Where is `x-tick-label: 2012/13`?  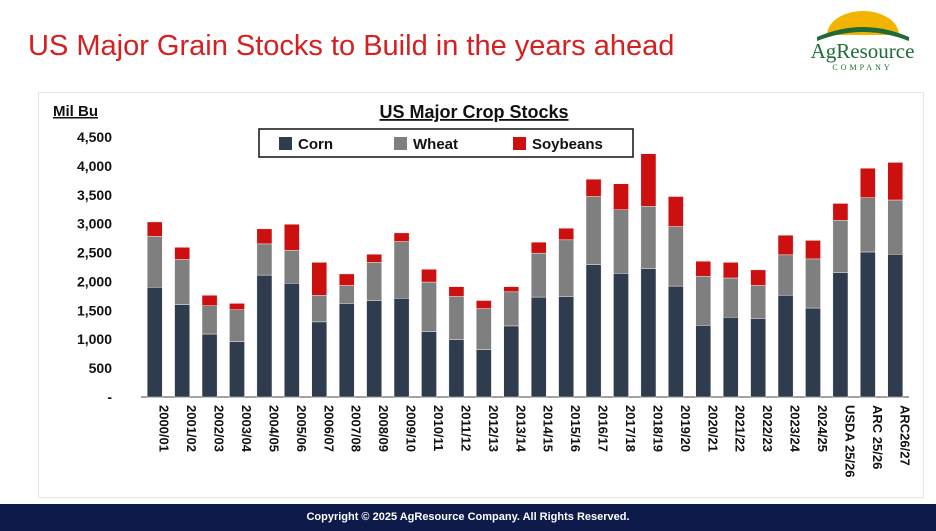 x-tick-label: 2012/13 is located at coordinates (493, 428).